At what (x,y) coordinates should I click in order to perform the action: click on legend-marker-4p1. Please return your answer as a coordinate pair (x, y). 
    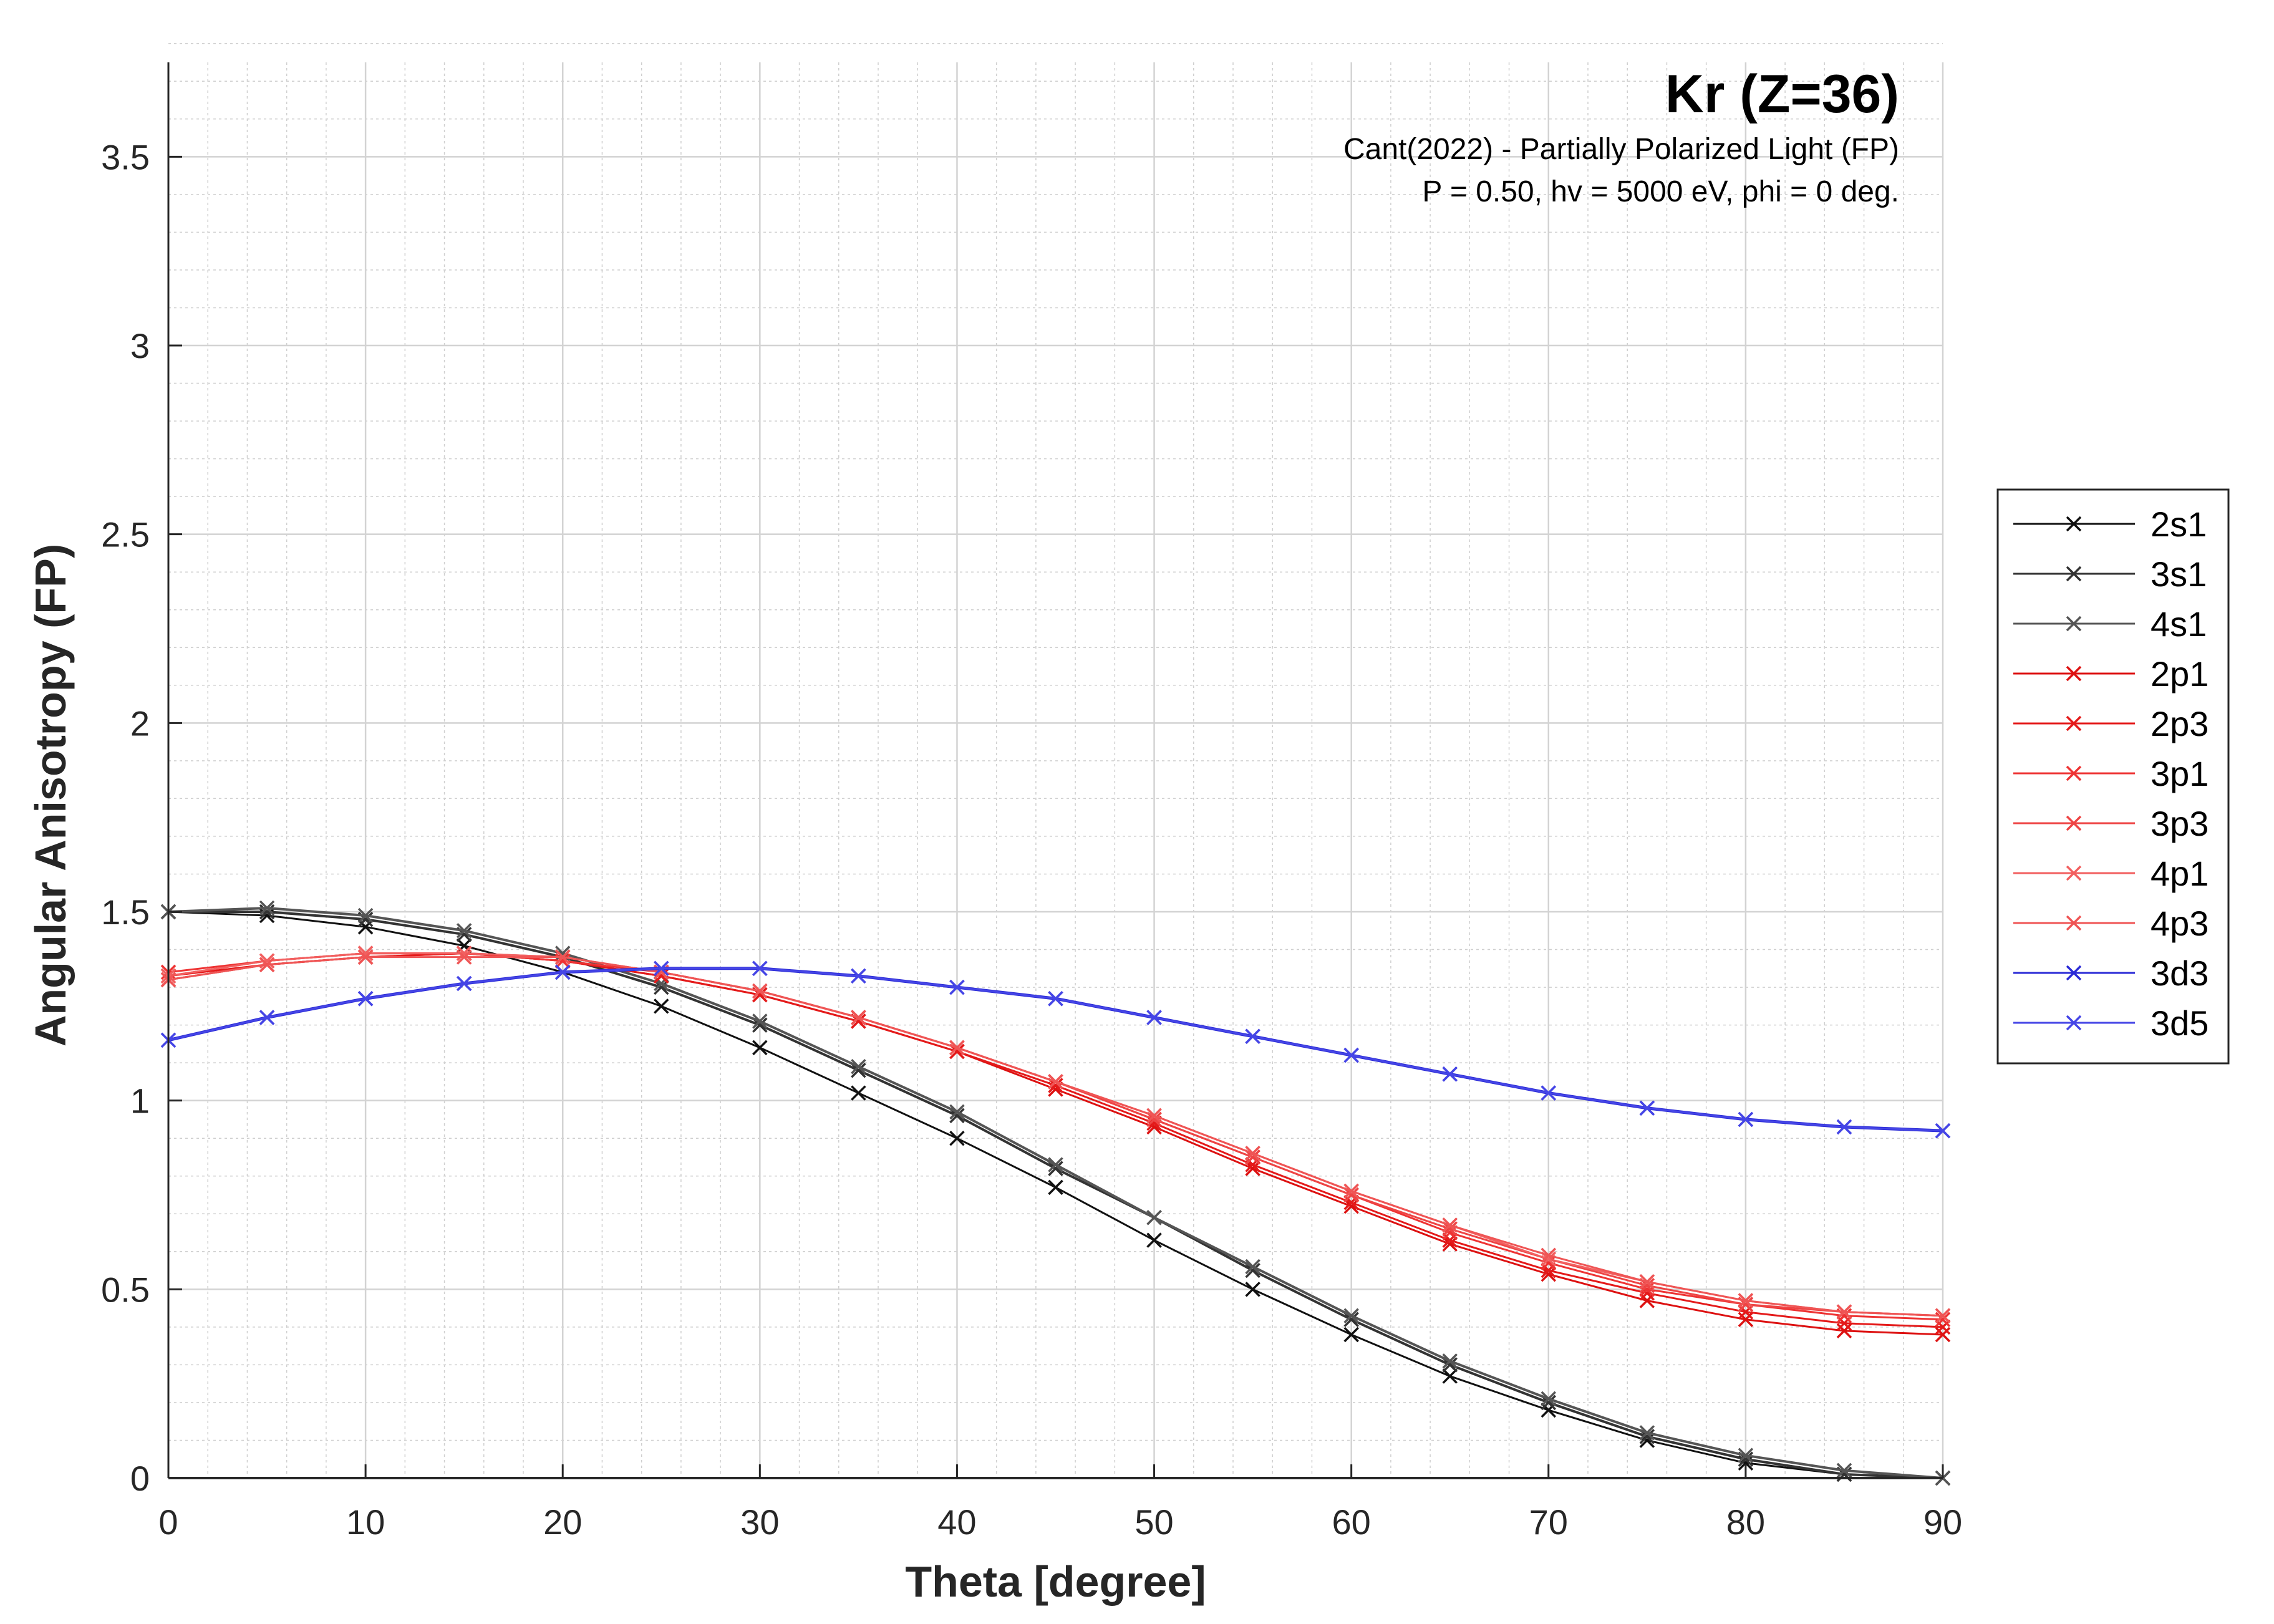
    Looking at the image, I should click on (2074, 873).